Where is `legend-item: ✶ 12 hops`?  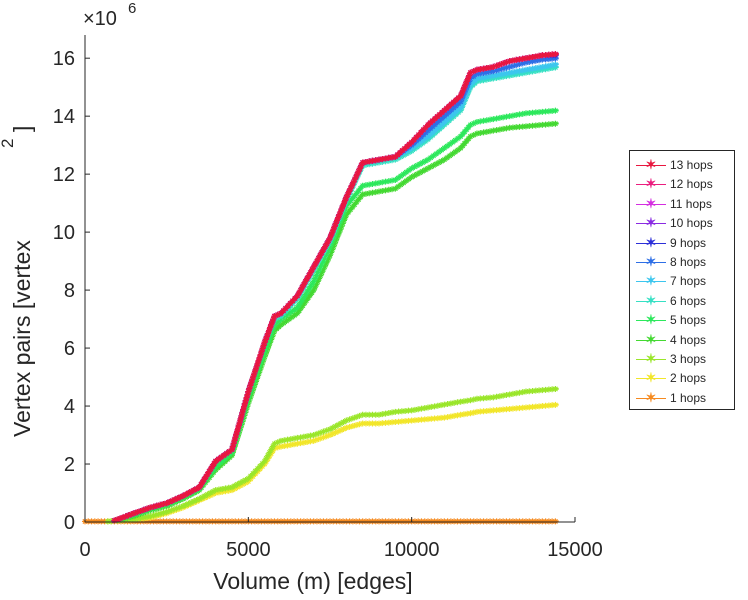 legend-item: ✶ 12 hops is located at coordinates (682, 185).